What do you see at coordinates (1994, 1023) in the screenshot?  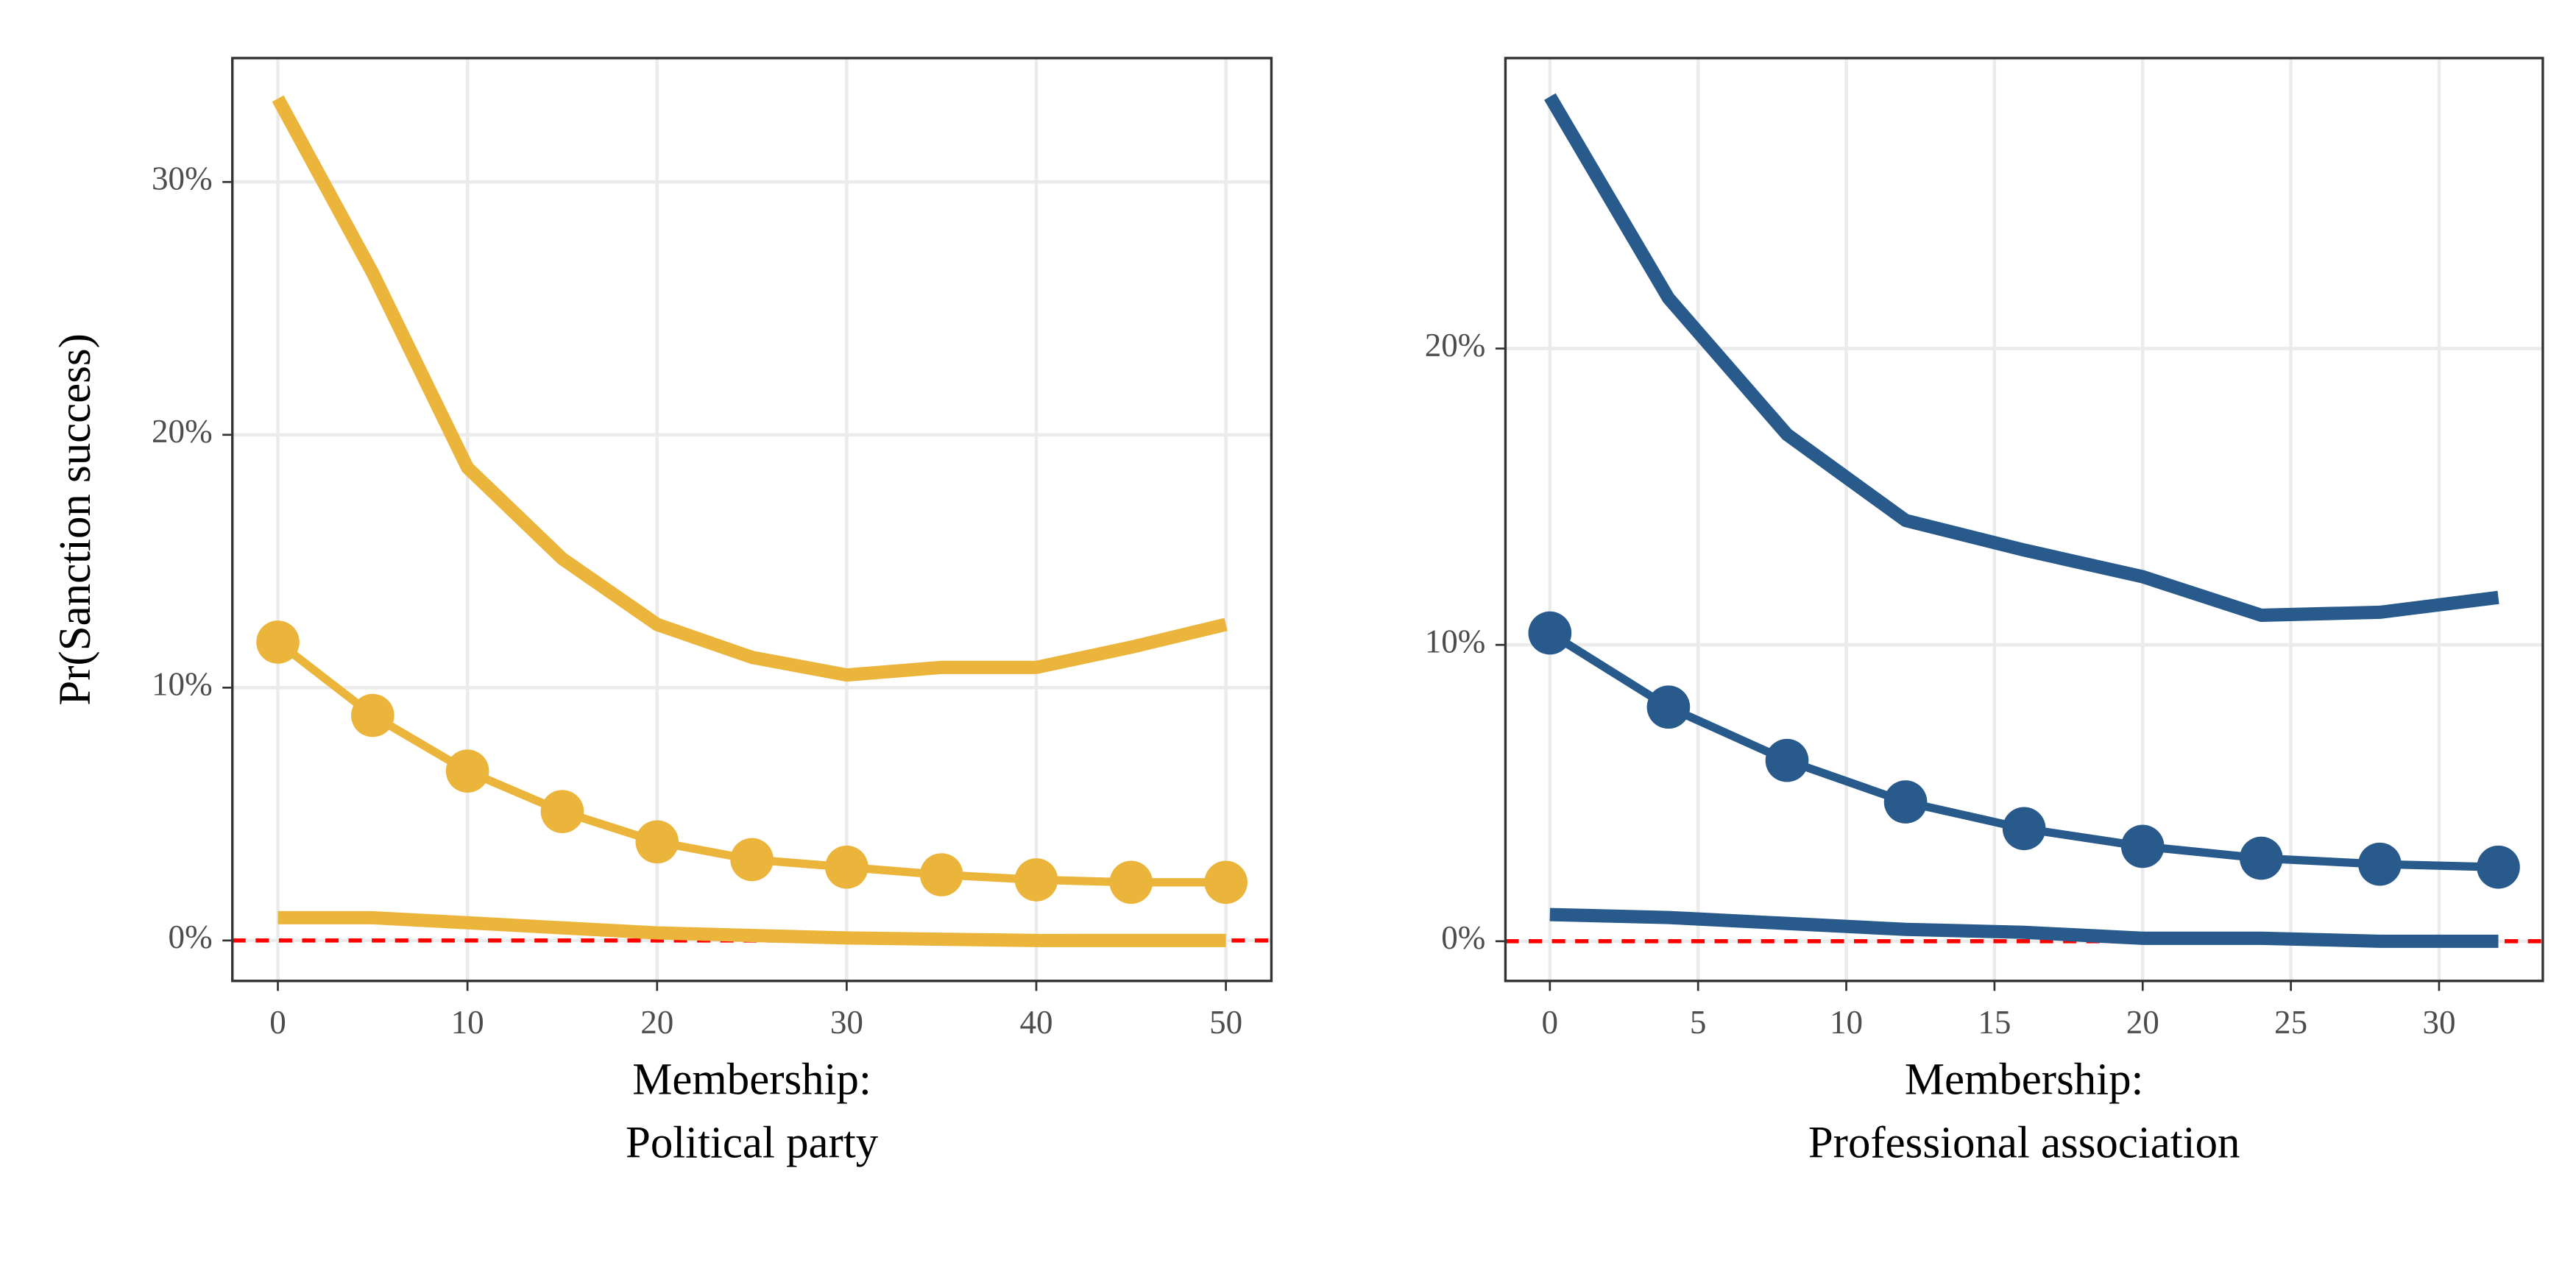 I see `x-tick-label: 15` at bounding box center [1994, 1023].